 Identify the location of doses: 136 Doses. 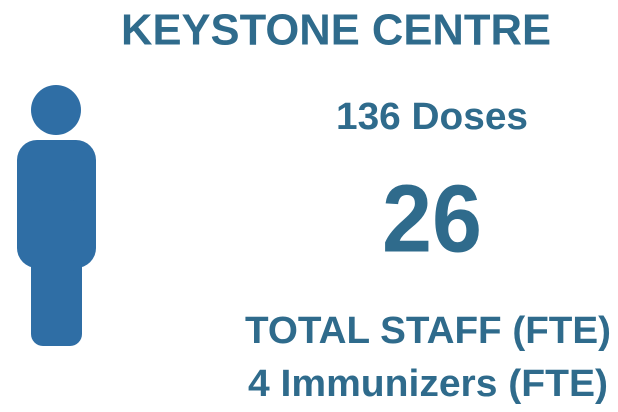
(432, 117).